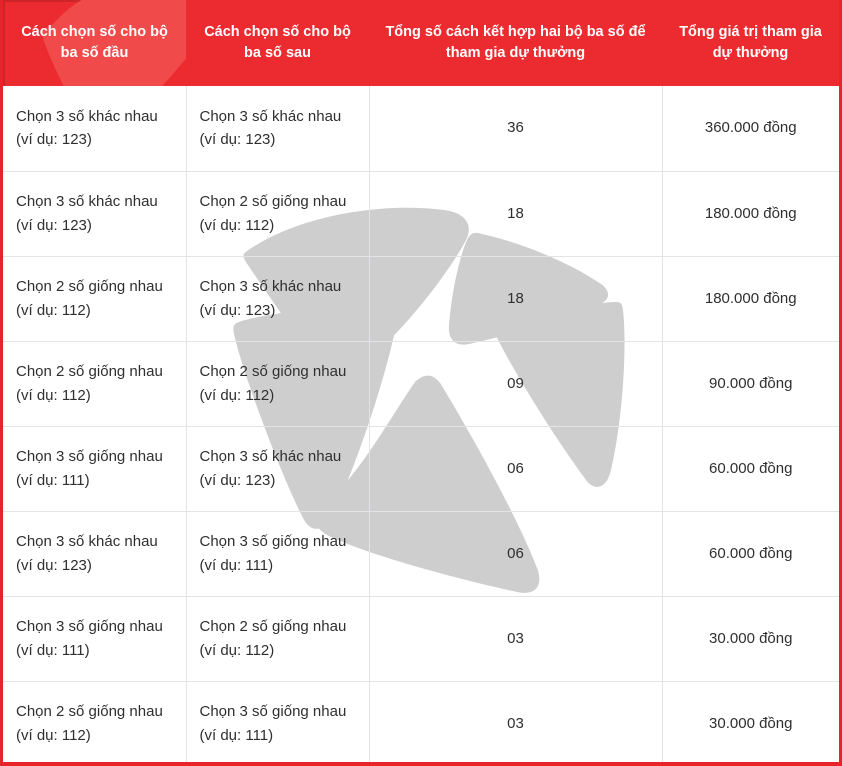 The height and width of the screenshot is (766, 842). I want to click on cell-combinations: 36, so click(516, 129).